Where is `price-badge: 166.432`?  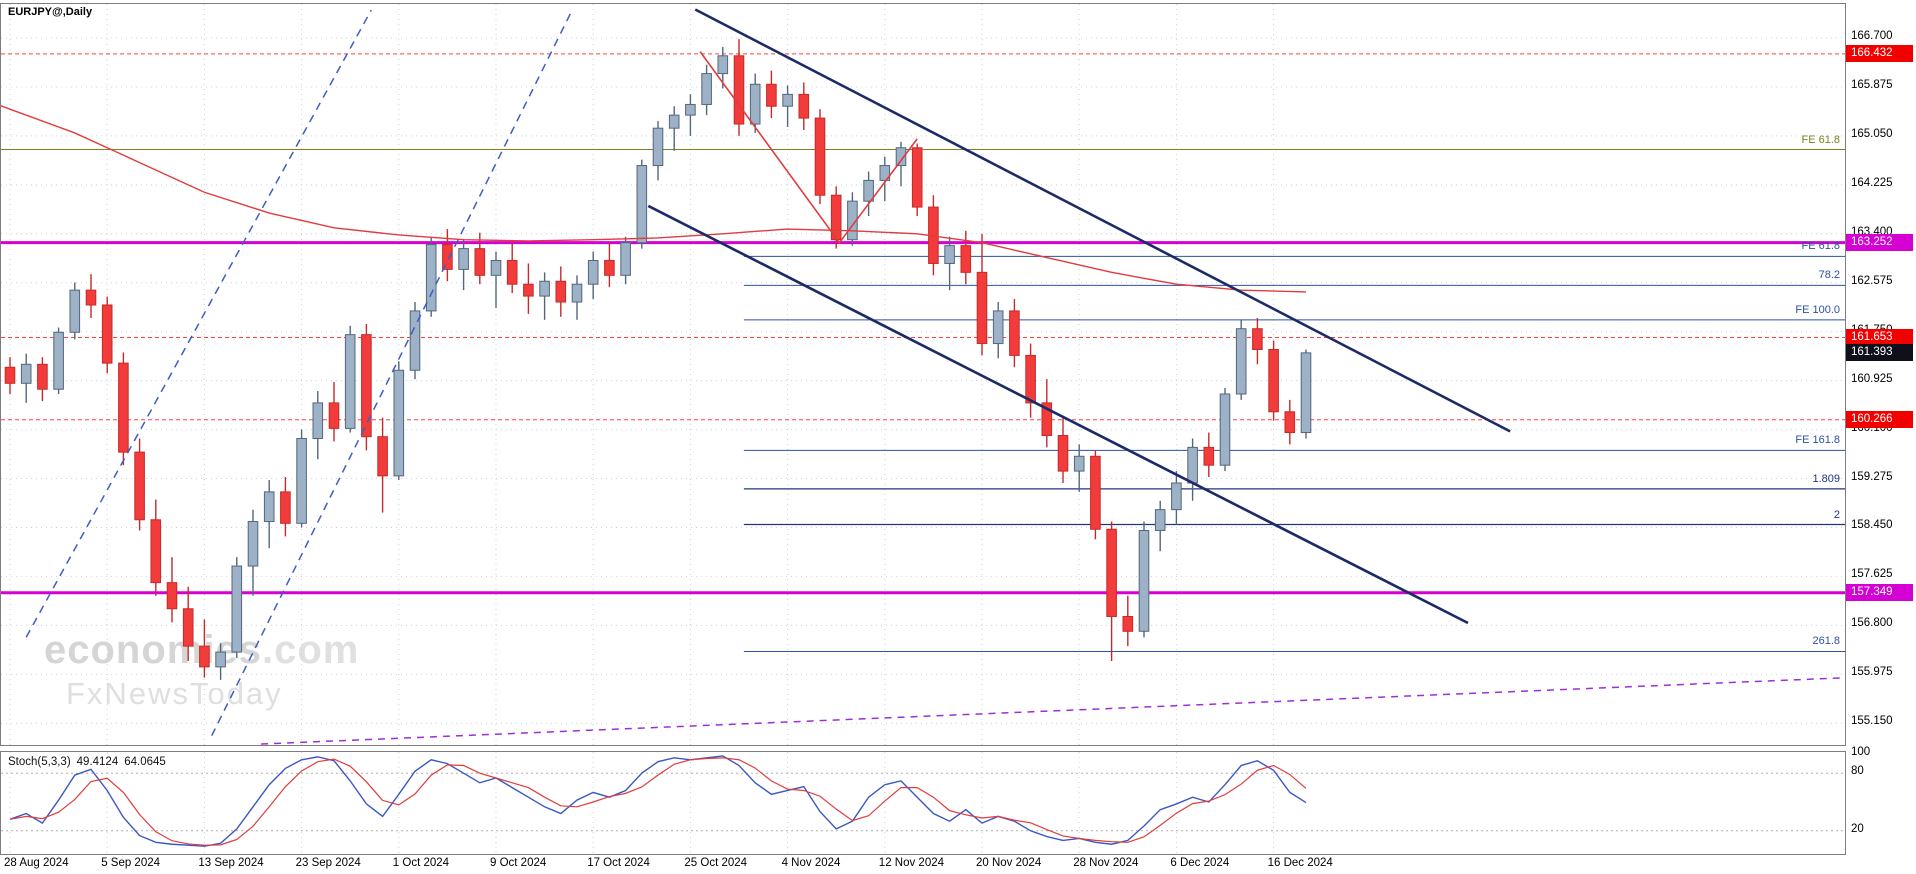
price-badge: 166.432 is located at coordinates (1879, 54).